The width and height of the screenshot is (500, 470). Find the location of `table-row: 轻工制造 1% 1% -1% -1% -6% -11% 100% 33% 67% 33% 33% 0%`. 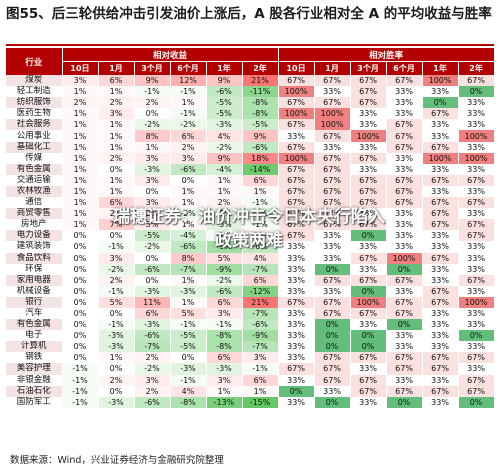

table-row: 轻工制造 1% 1% -1% -1% -6% -11% 100% 33% 67% 33% 33% 0% is located at coordinates (250, 92).